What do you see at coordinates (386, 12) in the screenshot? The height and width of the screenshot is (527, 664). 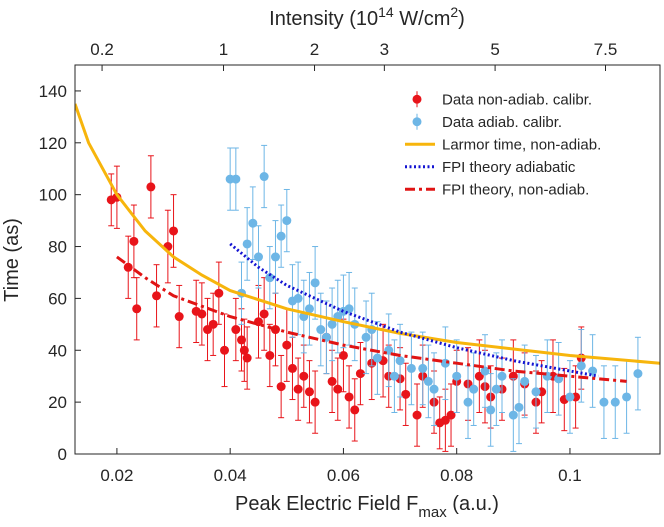 I see `label-sup: 14` at bounding box center [386, 12].